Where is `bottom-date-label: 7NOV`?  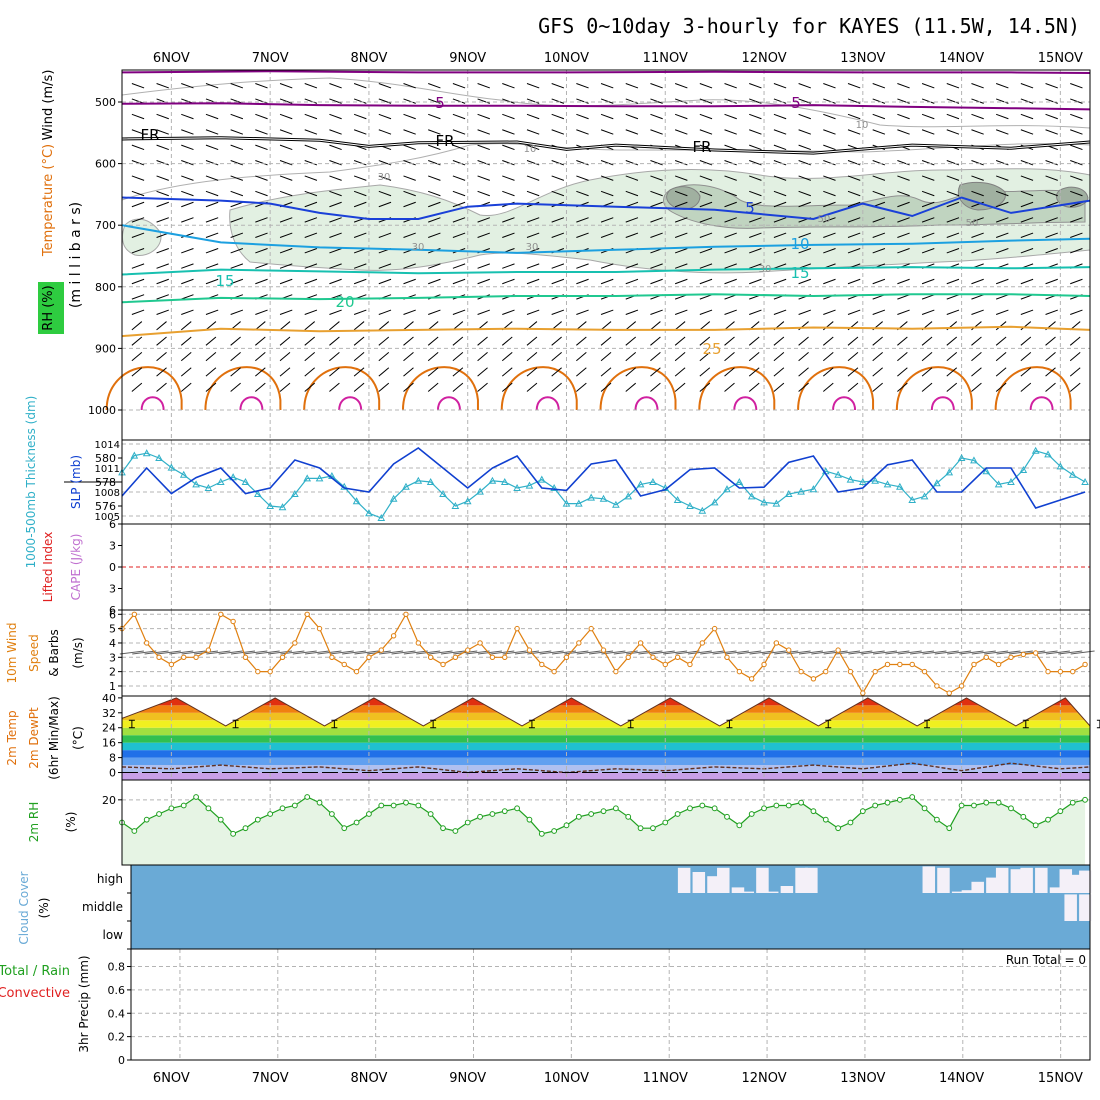
bottom-date-label: 7NOV is located at coordinates (270, 1078).